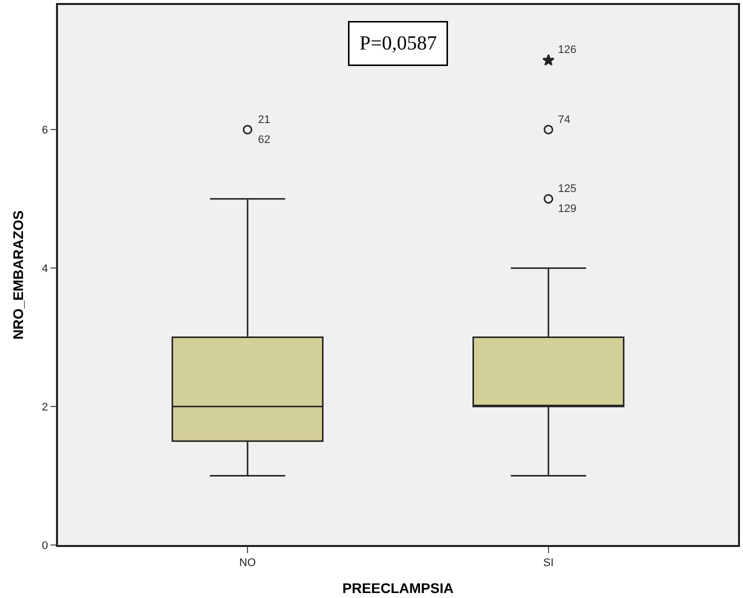 Image resolution: width=743 pixels, height=598 pixels. Describe the element at coordinates (567, 50) in the screenshot. I see `annotation: 126` at that location.